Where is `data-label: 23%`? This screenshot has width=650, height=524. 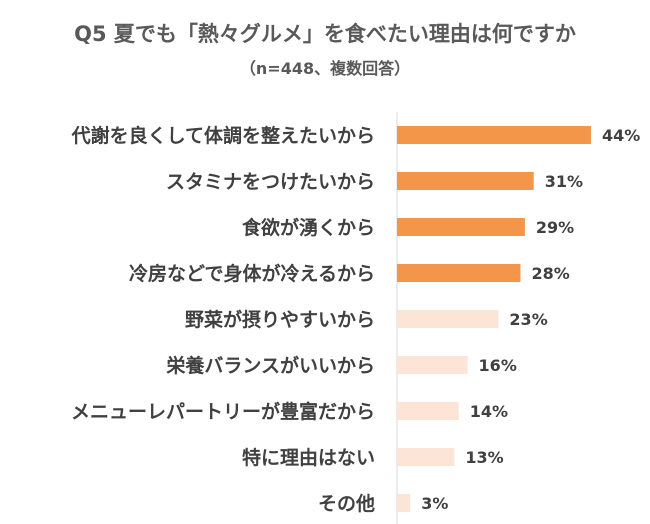 data-label: 23% is located at coordinates (528, 319).